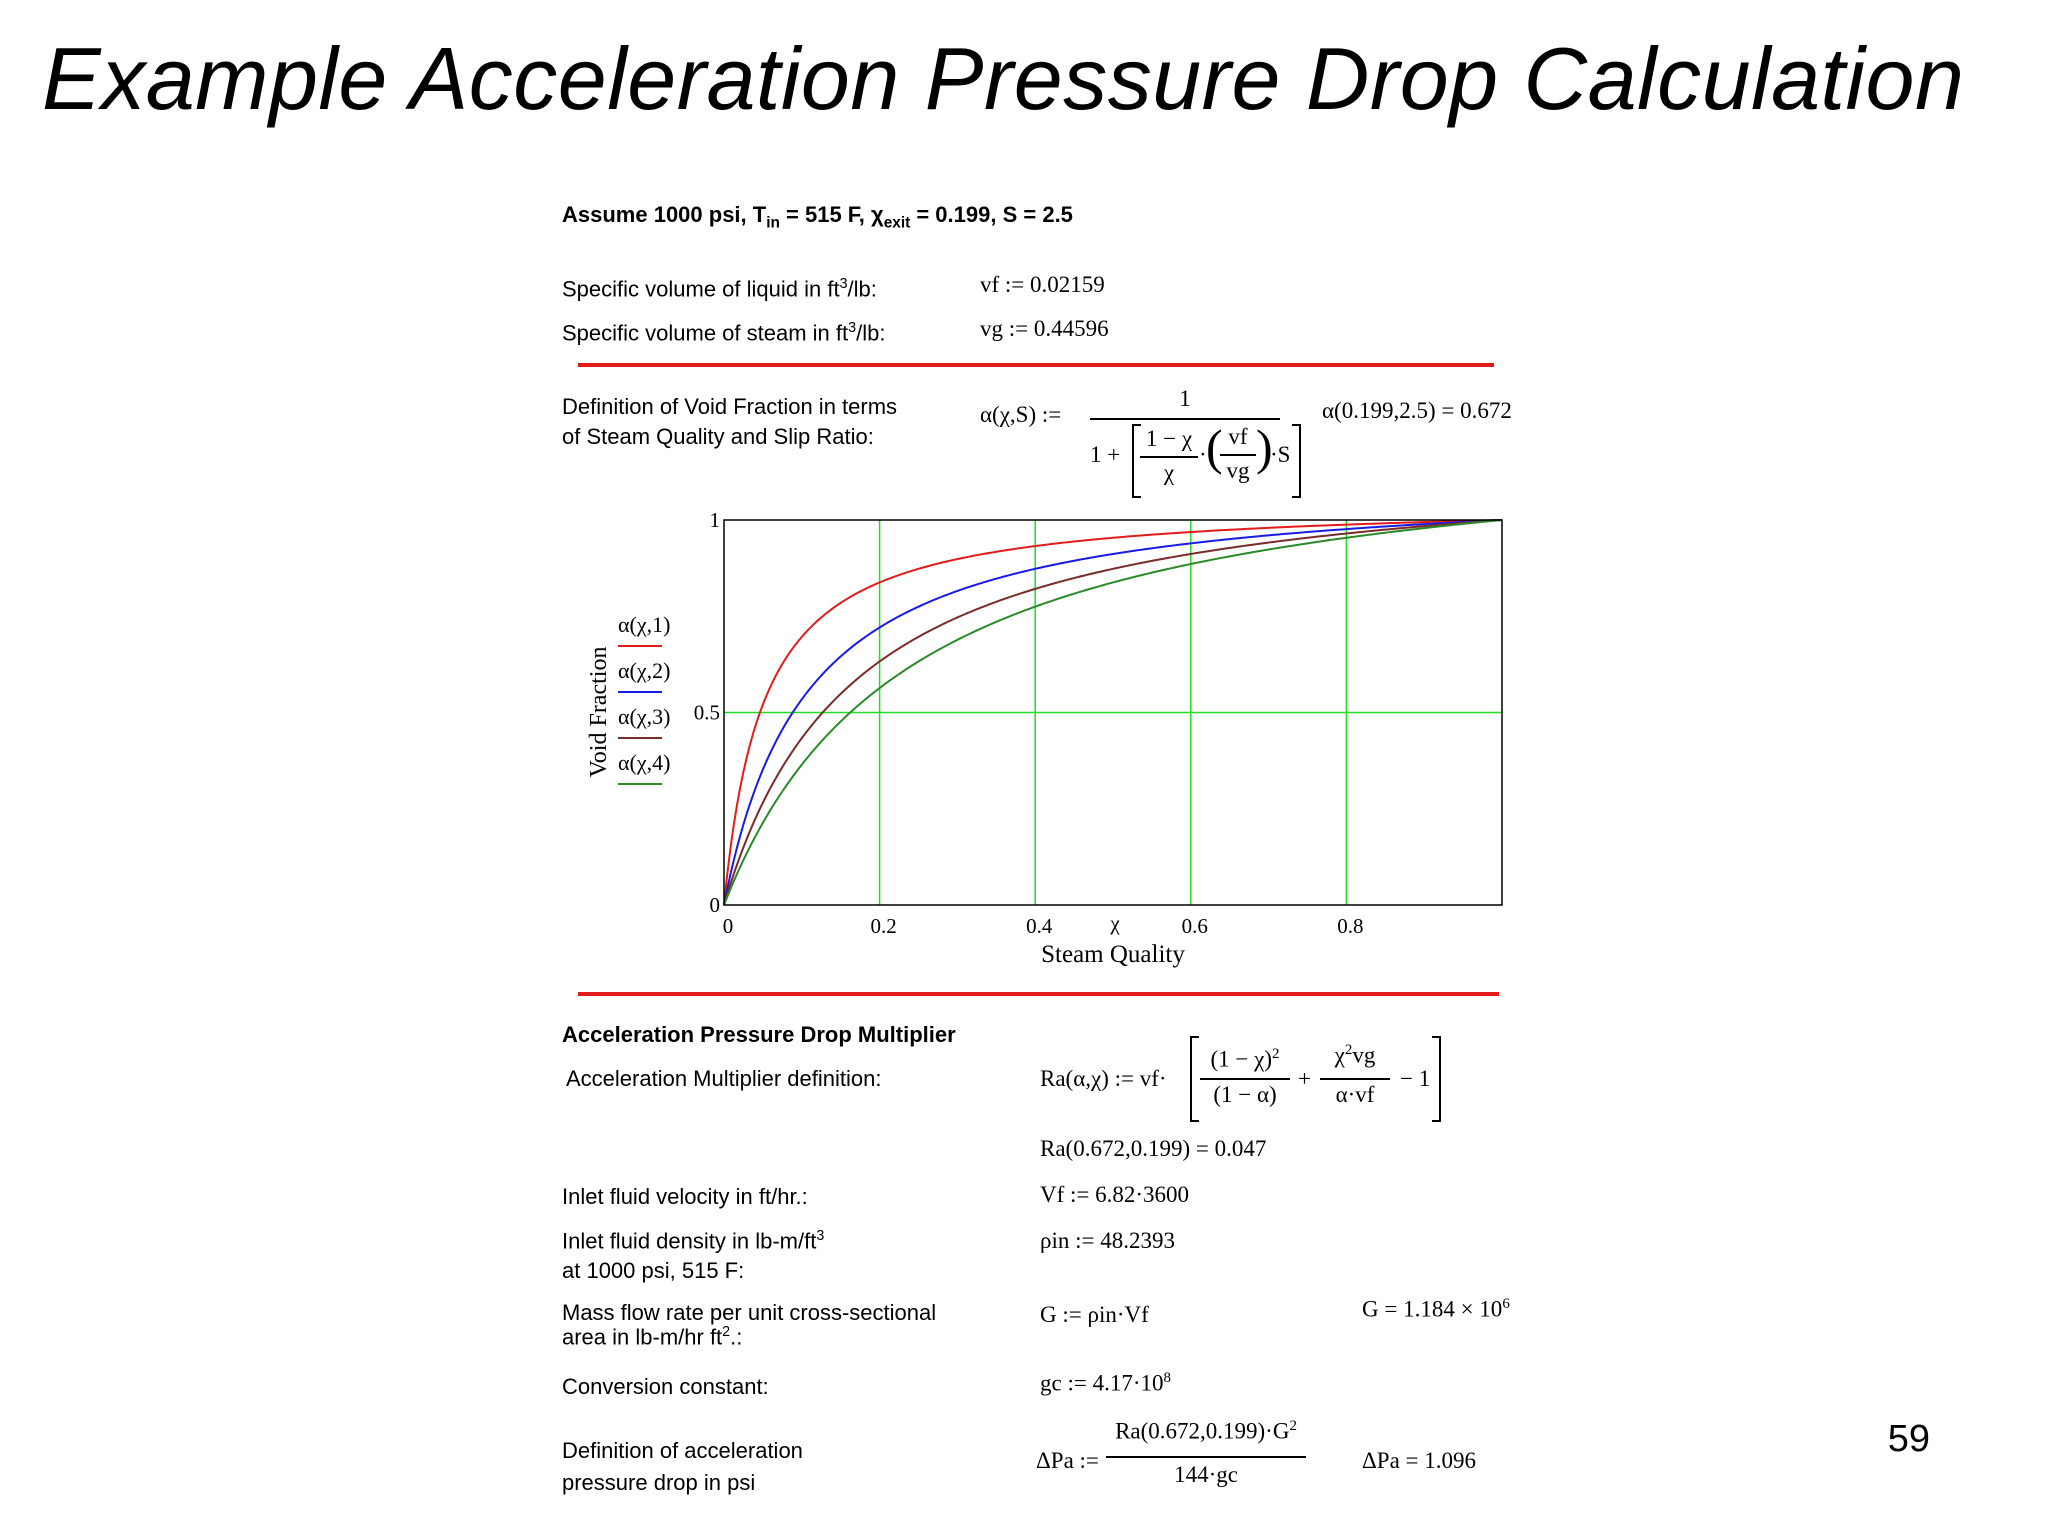  Describe the element at coordinates (659, 1482) in the screenshot. I see `accel-drop-label-line2: pressure drop in psi` at that location.